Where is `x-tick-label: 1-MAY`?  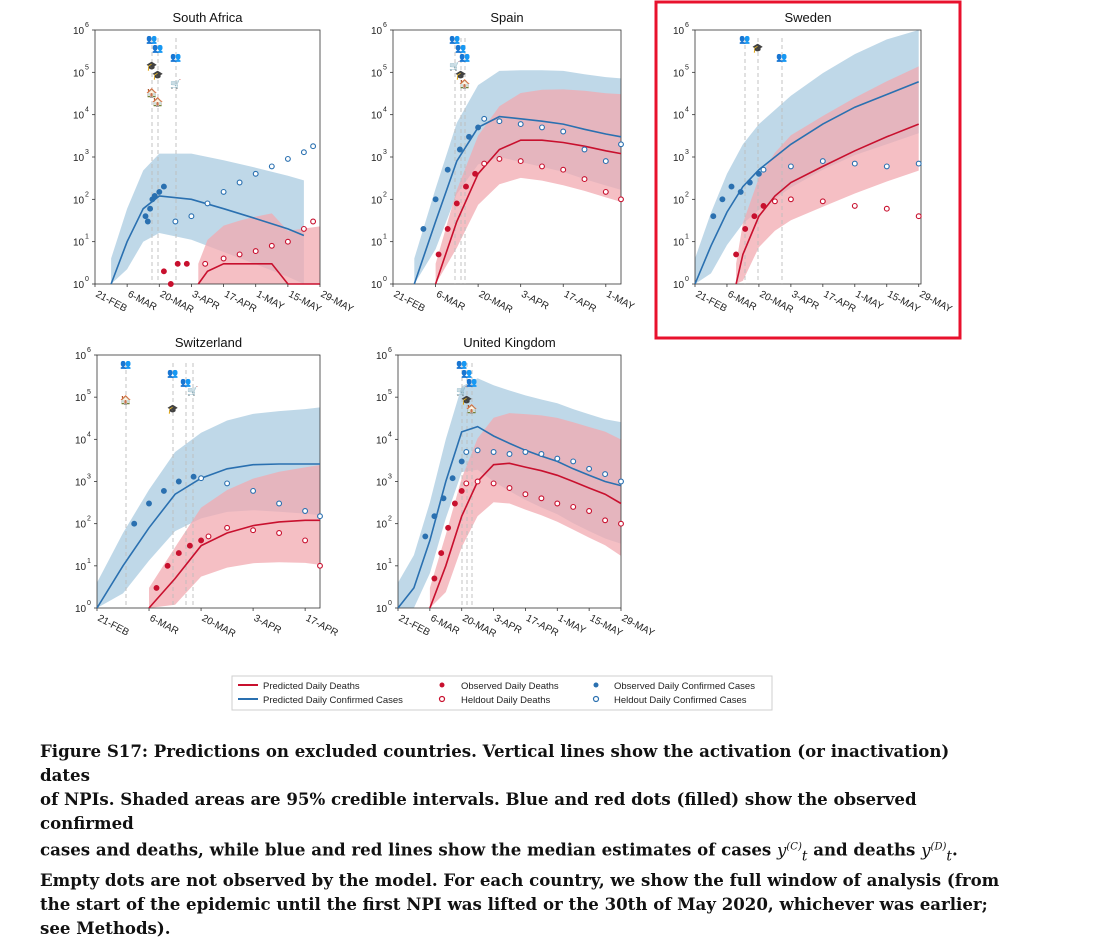 x-tick-label: 1-MAY is located at coordinates (620, 301).